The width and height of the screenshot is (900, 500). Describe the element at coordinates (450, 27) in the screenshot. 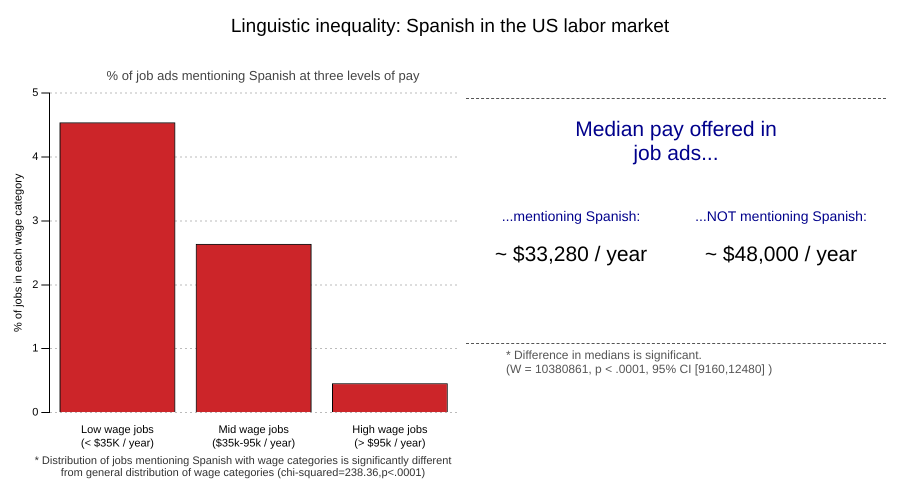

I see `chart-title: Linguistic inequality: Spanish in the US labor market` at that location.